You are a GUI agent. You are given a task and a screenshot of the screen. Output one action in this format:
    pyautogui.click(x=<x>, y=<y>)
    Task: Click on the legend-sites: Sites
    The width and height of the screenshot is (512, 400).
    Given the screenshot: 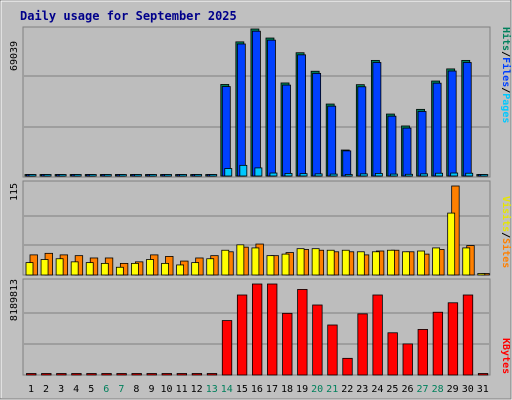 What is the action you would take?
    pyautogui.click(x=506, y=253)
    